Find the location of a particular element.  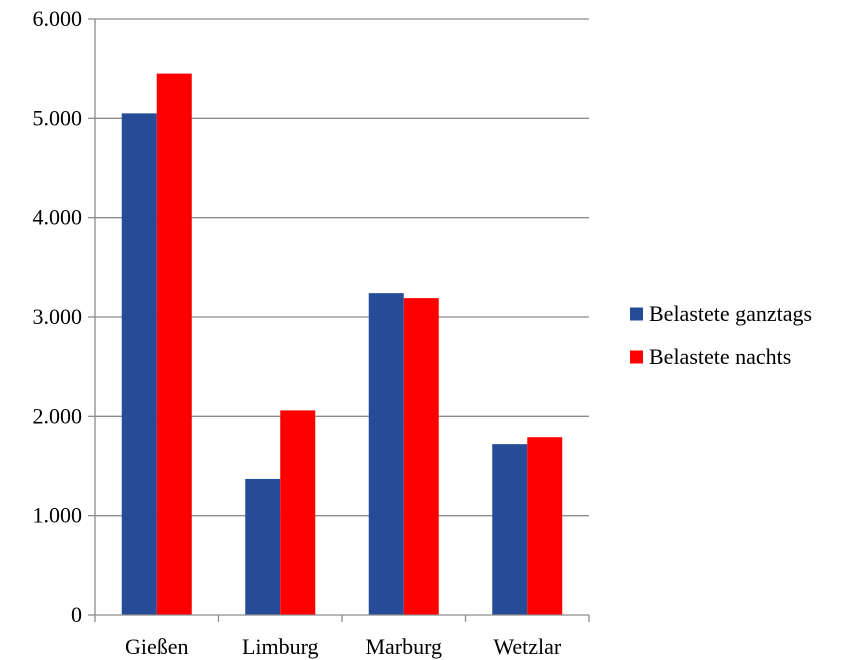

y-tick-label: 3.000 is located at coordinates (58, 316).